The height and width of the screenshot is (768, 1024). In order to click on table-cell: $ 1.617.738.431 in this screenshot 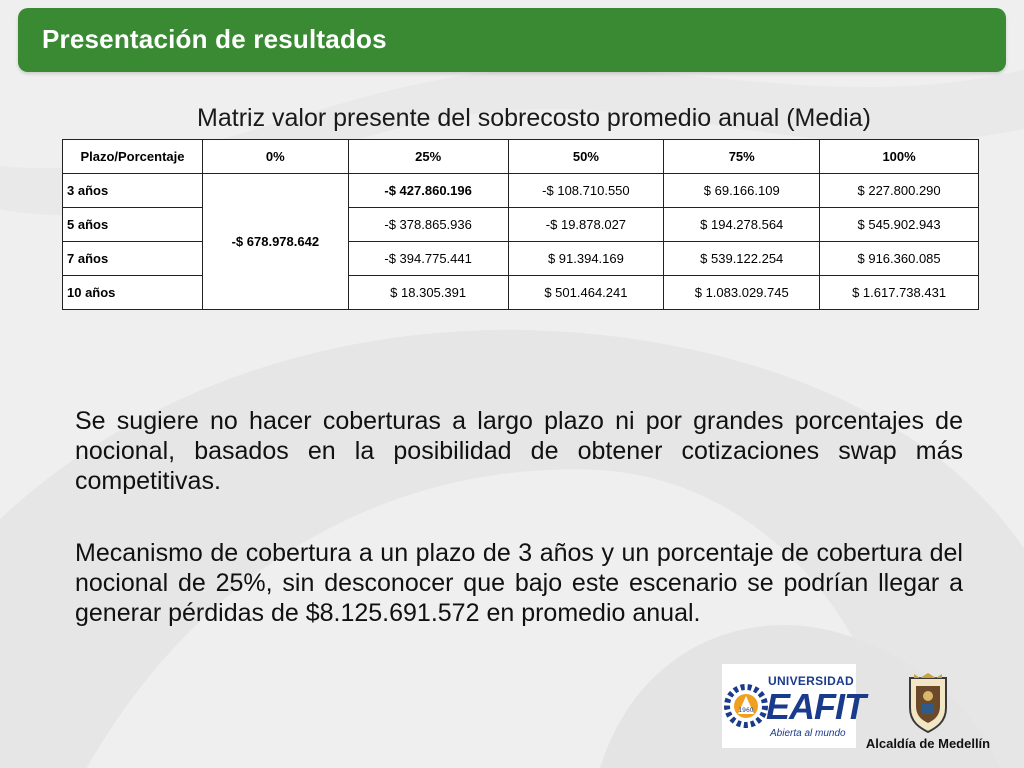, I will do `click(899, 292)`.